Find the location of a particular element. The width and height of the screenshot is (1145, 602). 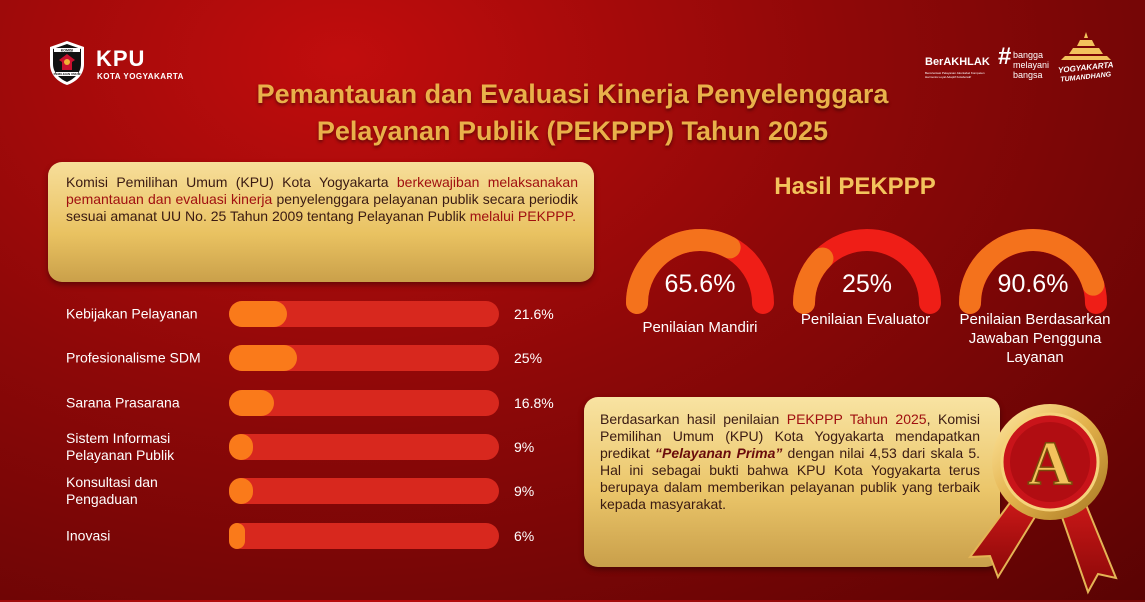

berakhlak-logo: BerAKHLAK is located at coordinates (957, 62).